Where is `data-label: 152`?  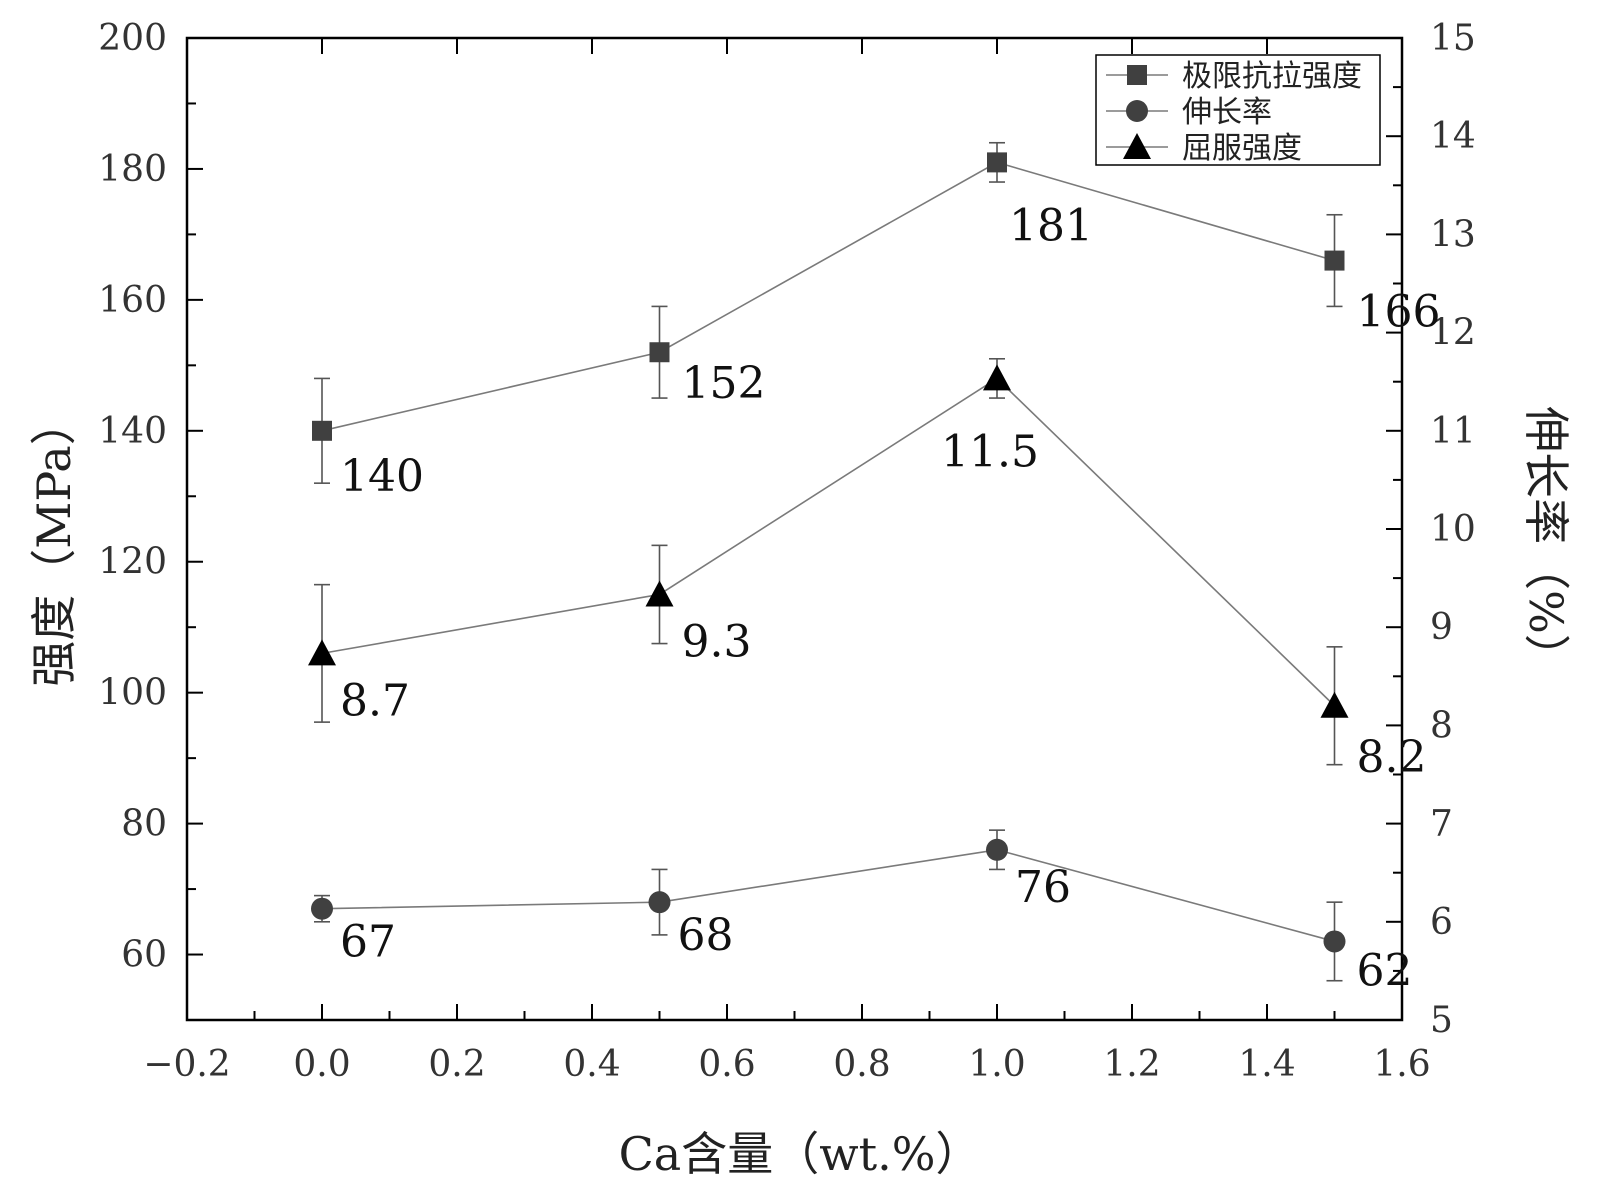 data-label: 152 is located at coordinates (724, 383).